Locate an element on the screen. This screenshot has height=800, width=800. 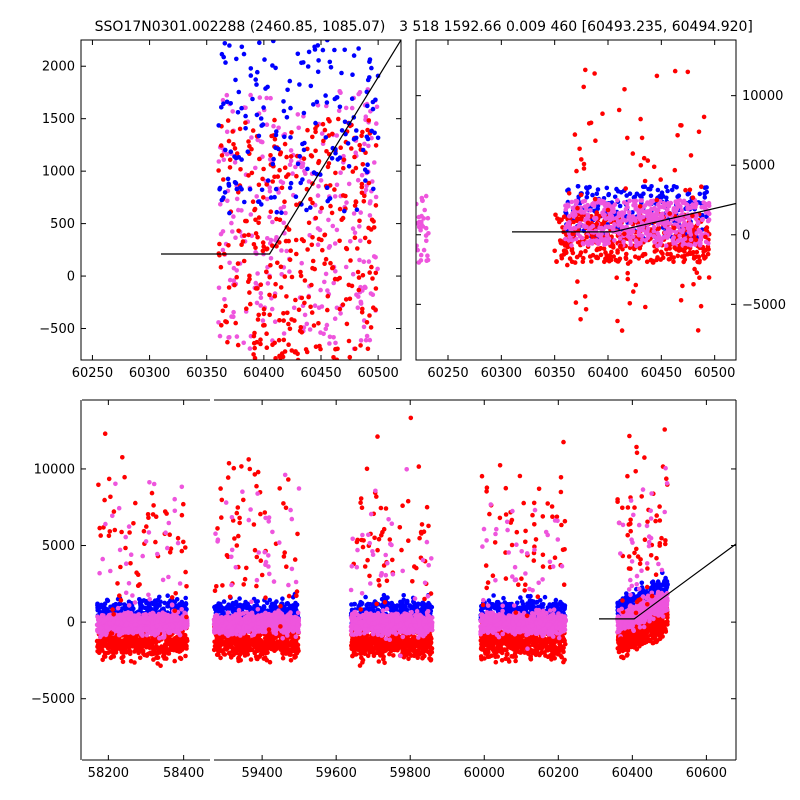
top_left-ytick-label: 1000 is located at coordinates (58, 172).